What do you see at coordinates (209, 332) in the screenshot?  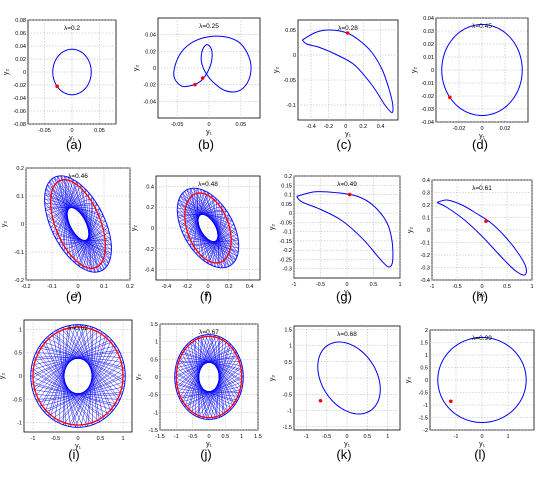 I see `chart-title-j: λ=0.67` at bounding box center [209, 332].